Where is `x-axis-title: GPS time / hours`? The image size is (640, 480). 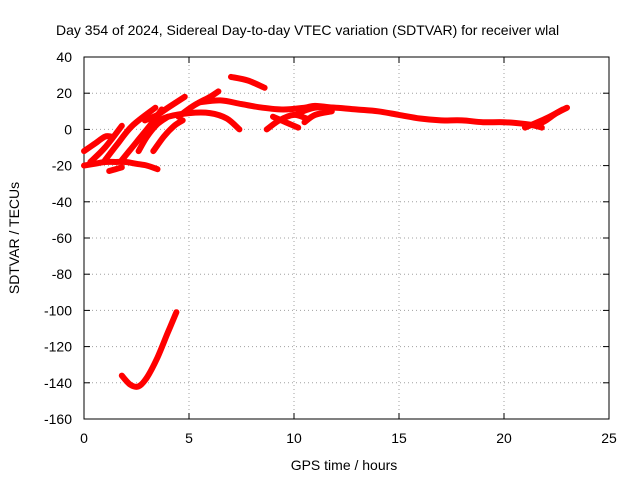 x-axis-title: GPS time / hours is located at coordinates (344, 465).